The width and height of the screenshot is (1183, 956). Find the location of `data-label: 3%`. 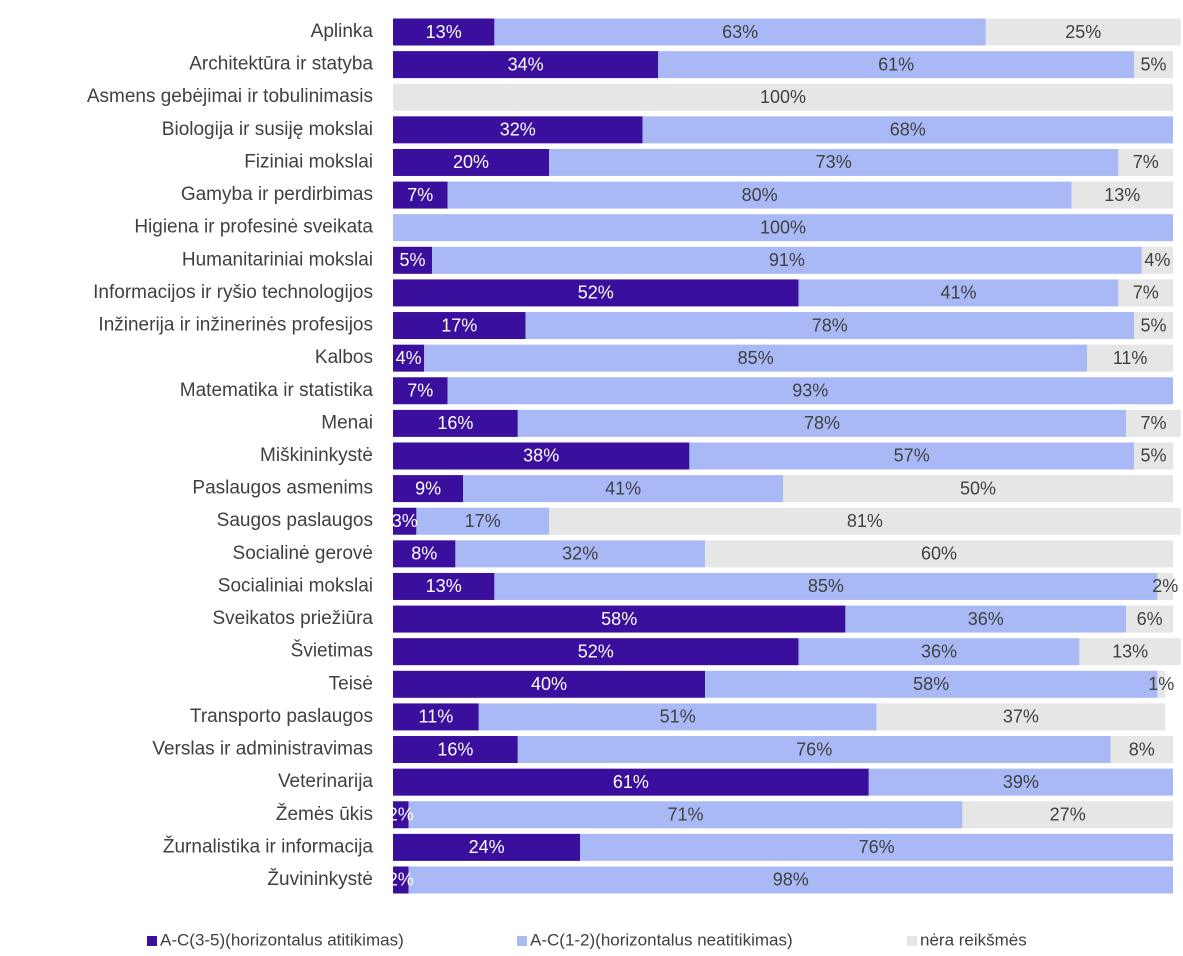

data-label: 3% is located at coordinates (405, 521).